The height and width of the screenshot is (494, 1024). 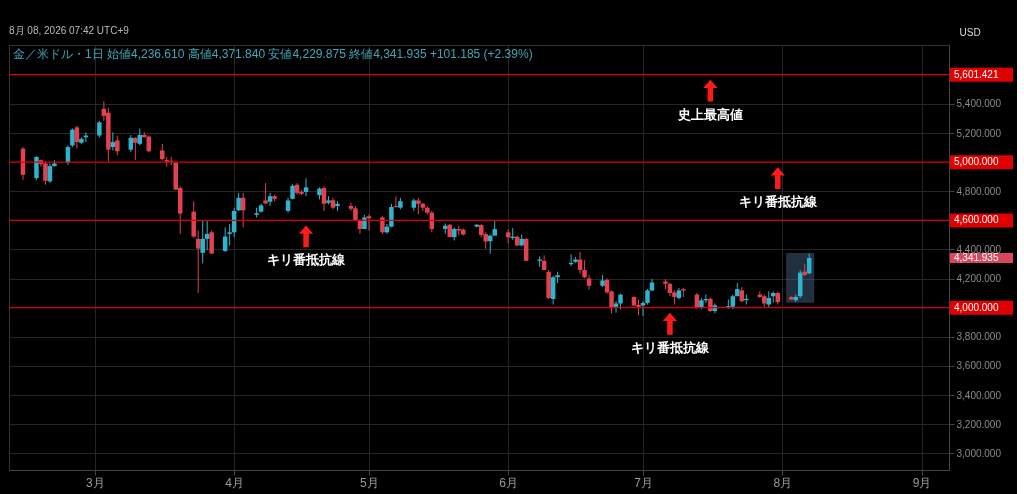 I want to click on chart-title: 金／米ドル・1日 始値4,236.610 高値4,371.840 安値4,229.875 終値4,341.935 +101.185 (+2.39%), so click(x=273, y=54).